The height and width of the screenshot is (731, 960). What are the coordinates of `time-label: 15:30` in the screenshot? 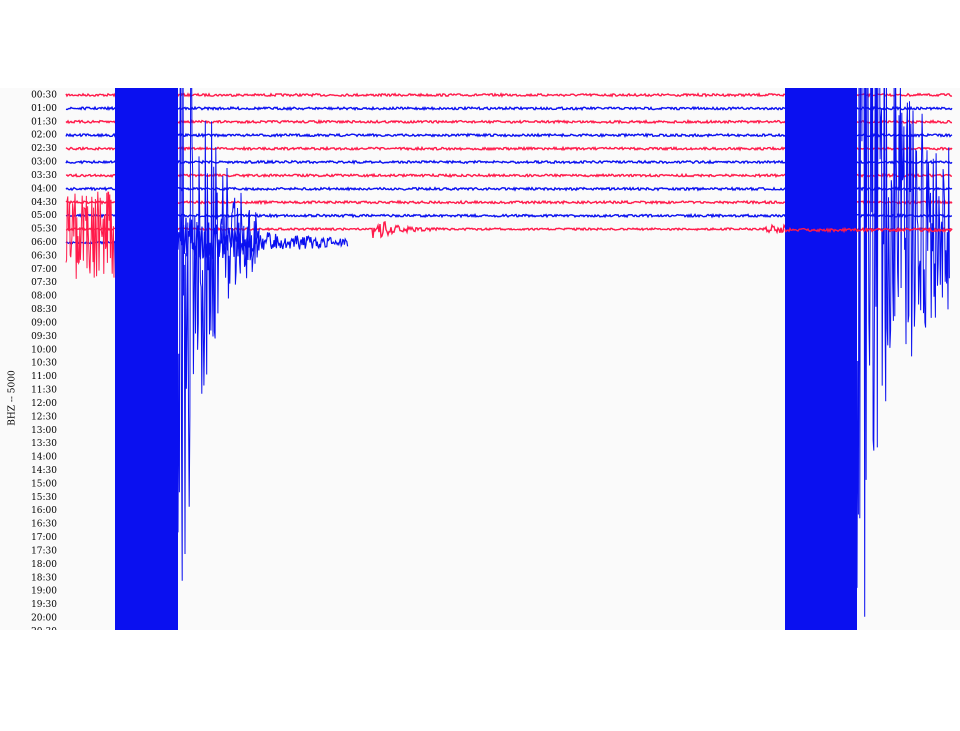 It's located at (44, 498).